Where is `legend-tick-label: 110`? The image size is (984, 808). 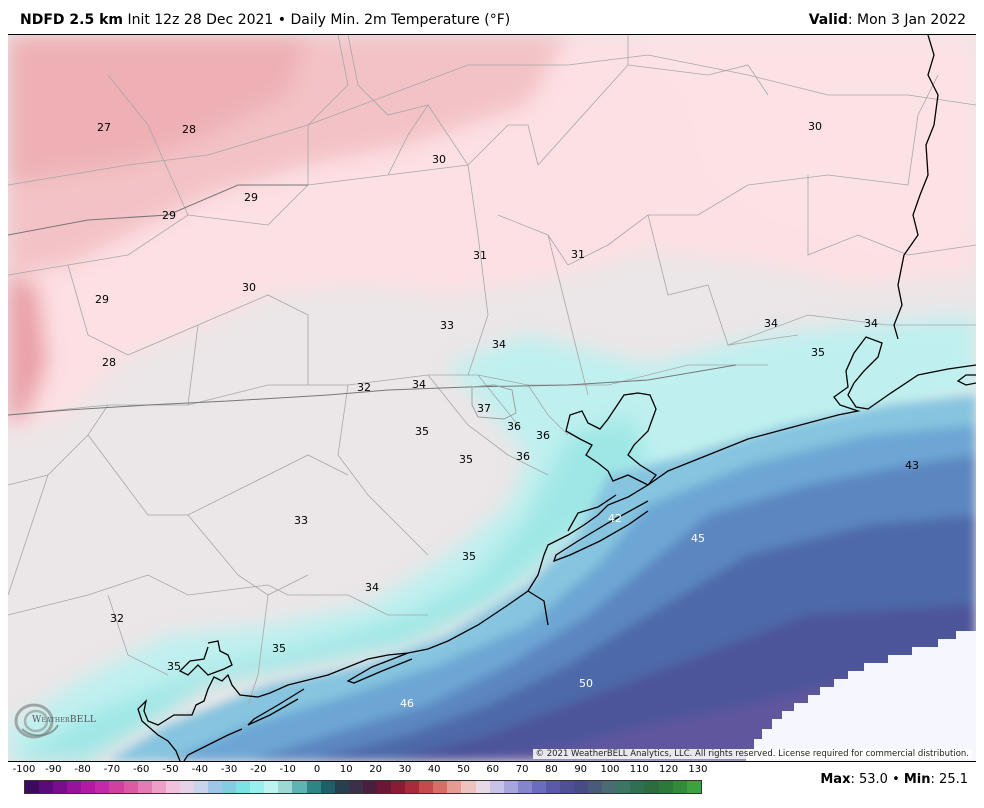
legend-tick-label: 110 is located at coordinates (639, 769).